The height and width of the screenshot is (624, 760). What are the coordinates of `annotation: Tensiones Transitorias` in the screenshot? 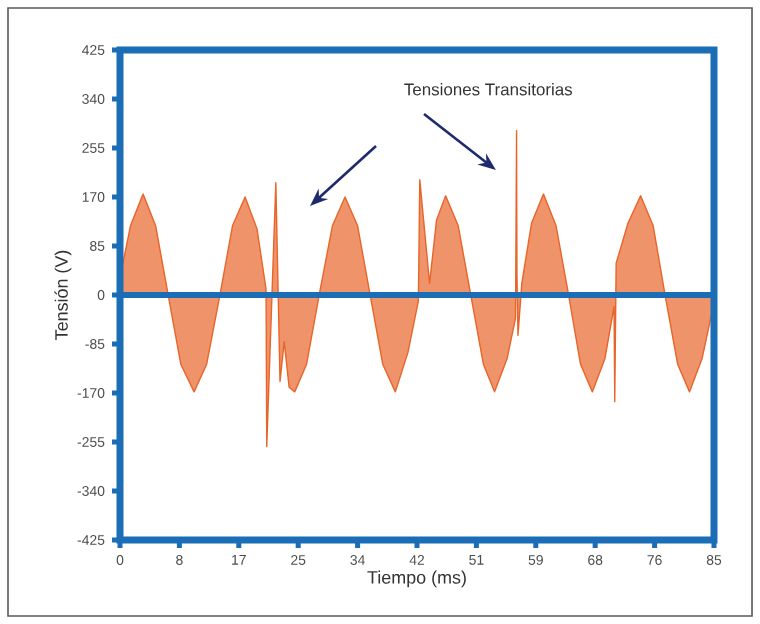 It's located at (488, 89).